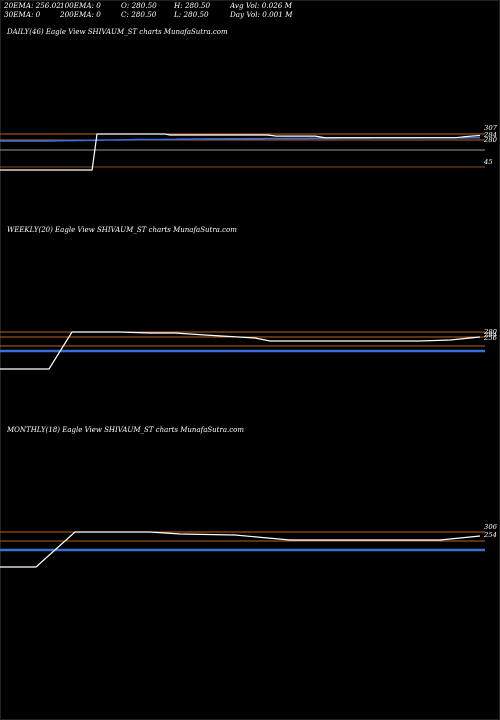 This screenshot has width=500, height=720. What do you see at coordinates (192, 5) in the screenshot?
I see `stat-high: H: 280.50` at bounding box center [192, 5].